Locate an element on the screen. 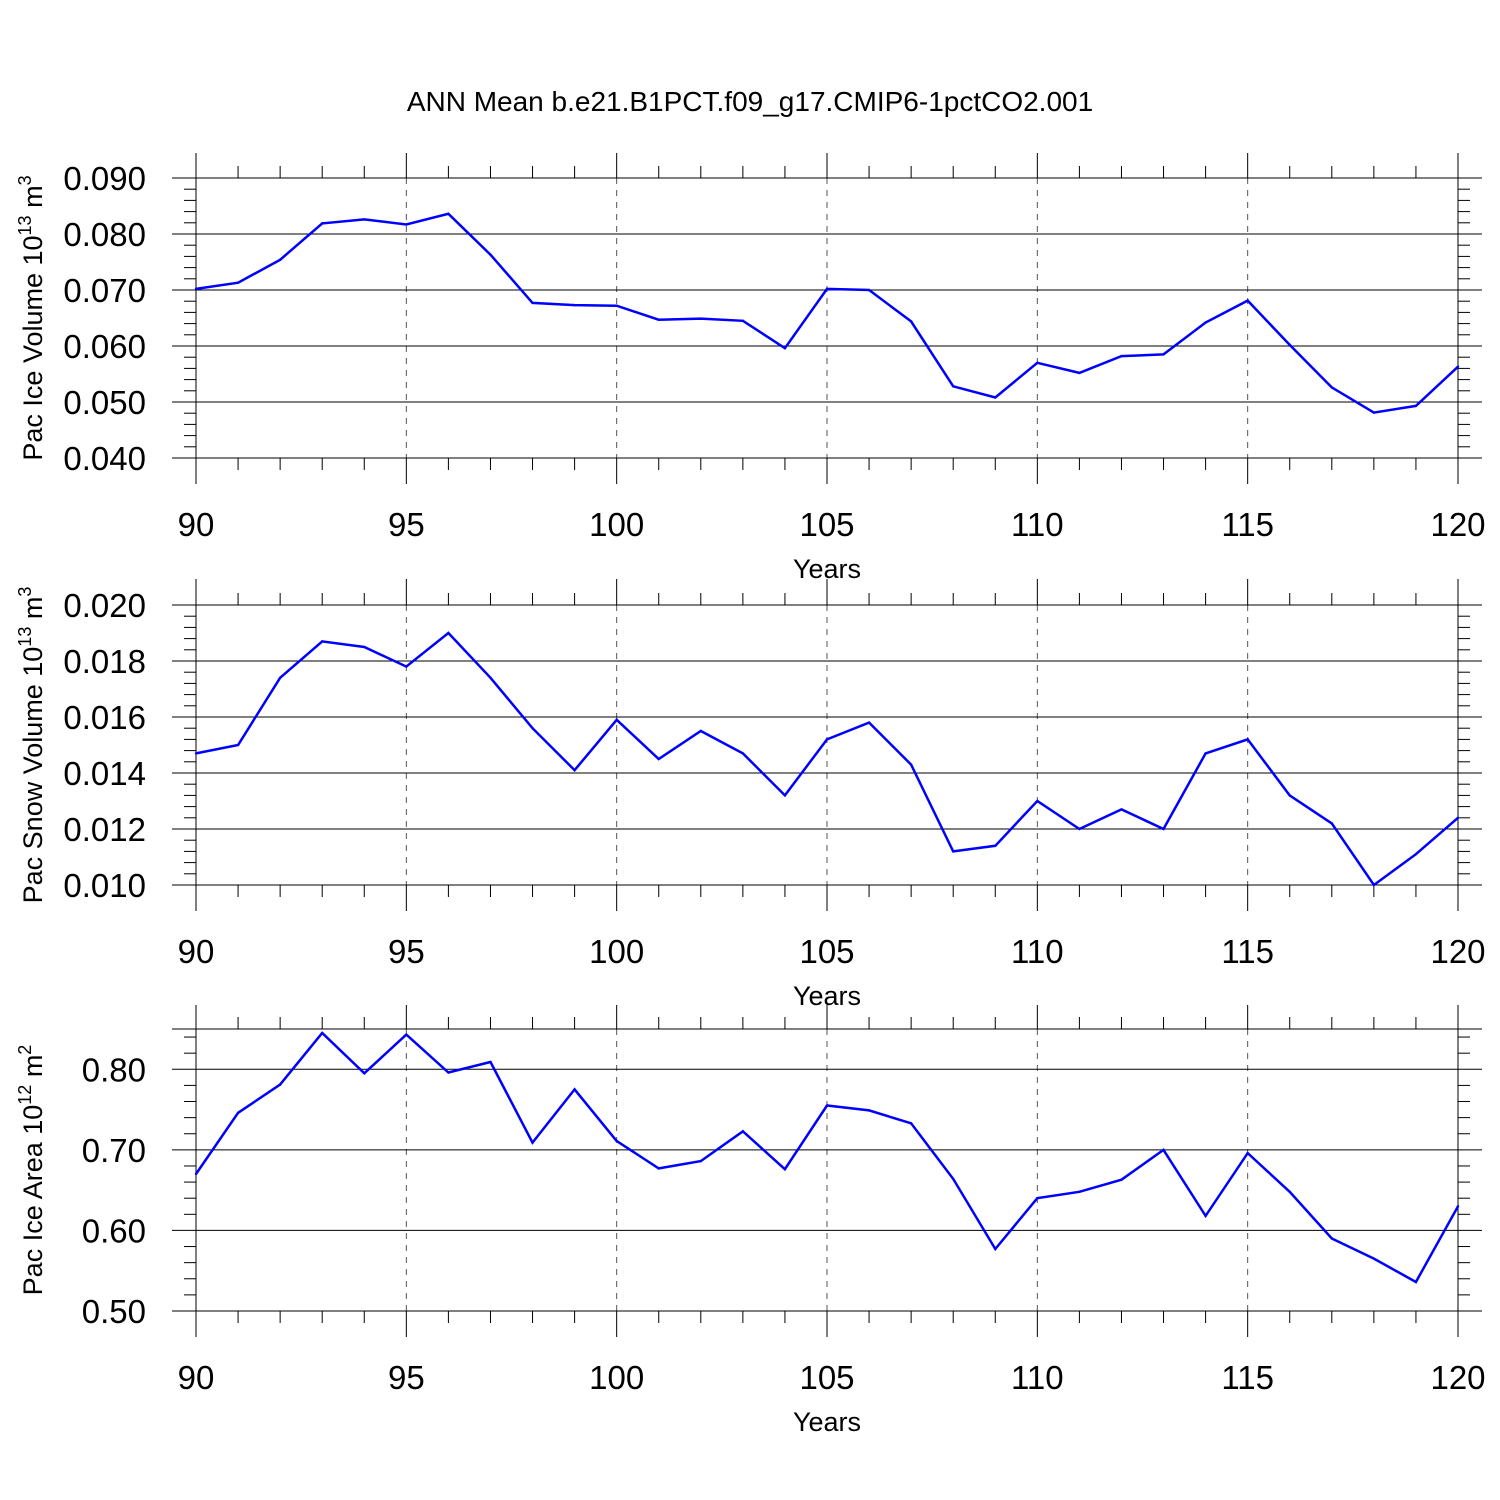  y-tick-label: 0.014 is located at coordinates (104, 773).